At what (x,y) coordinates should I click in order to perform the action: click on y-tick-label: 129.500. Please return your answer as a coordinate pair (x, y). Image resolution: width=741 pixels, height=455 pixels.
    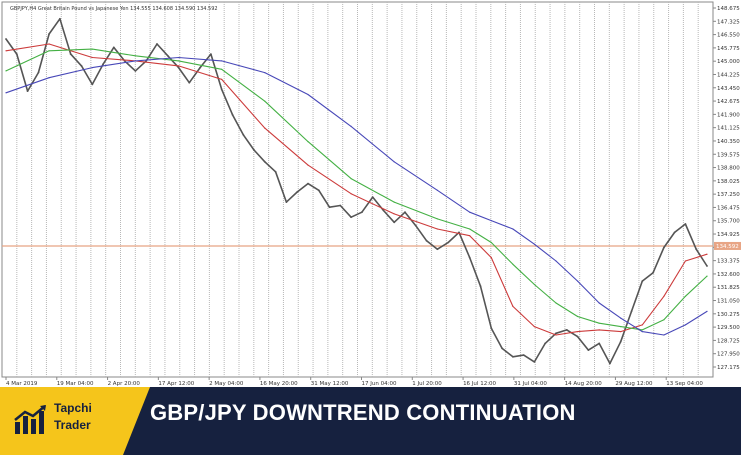
    Looking at the image, I should click on (728, 328).